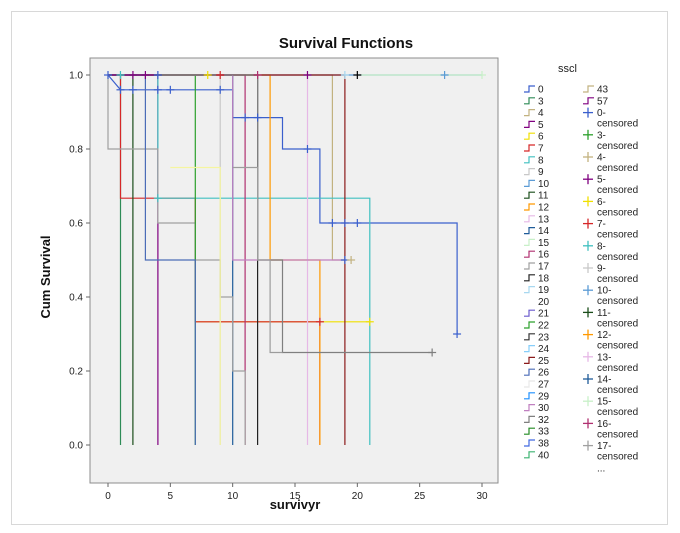 The image size is (680, 533). Describe the element at coordinates (537, 432) in the screenshot. I see `legend-item: 33` at that location.